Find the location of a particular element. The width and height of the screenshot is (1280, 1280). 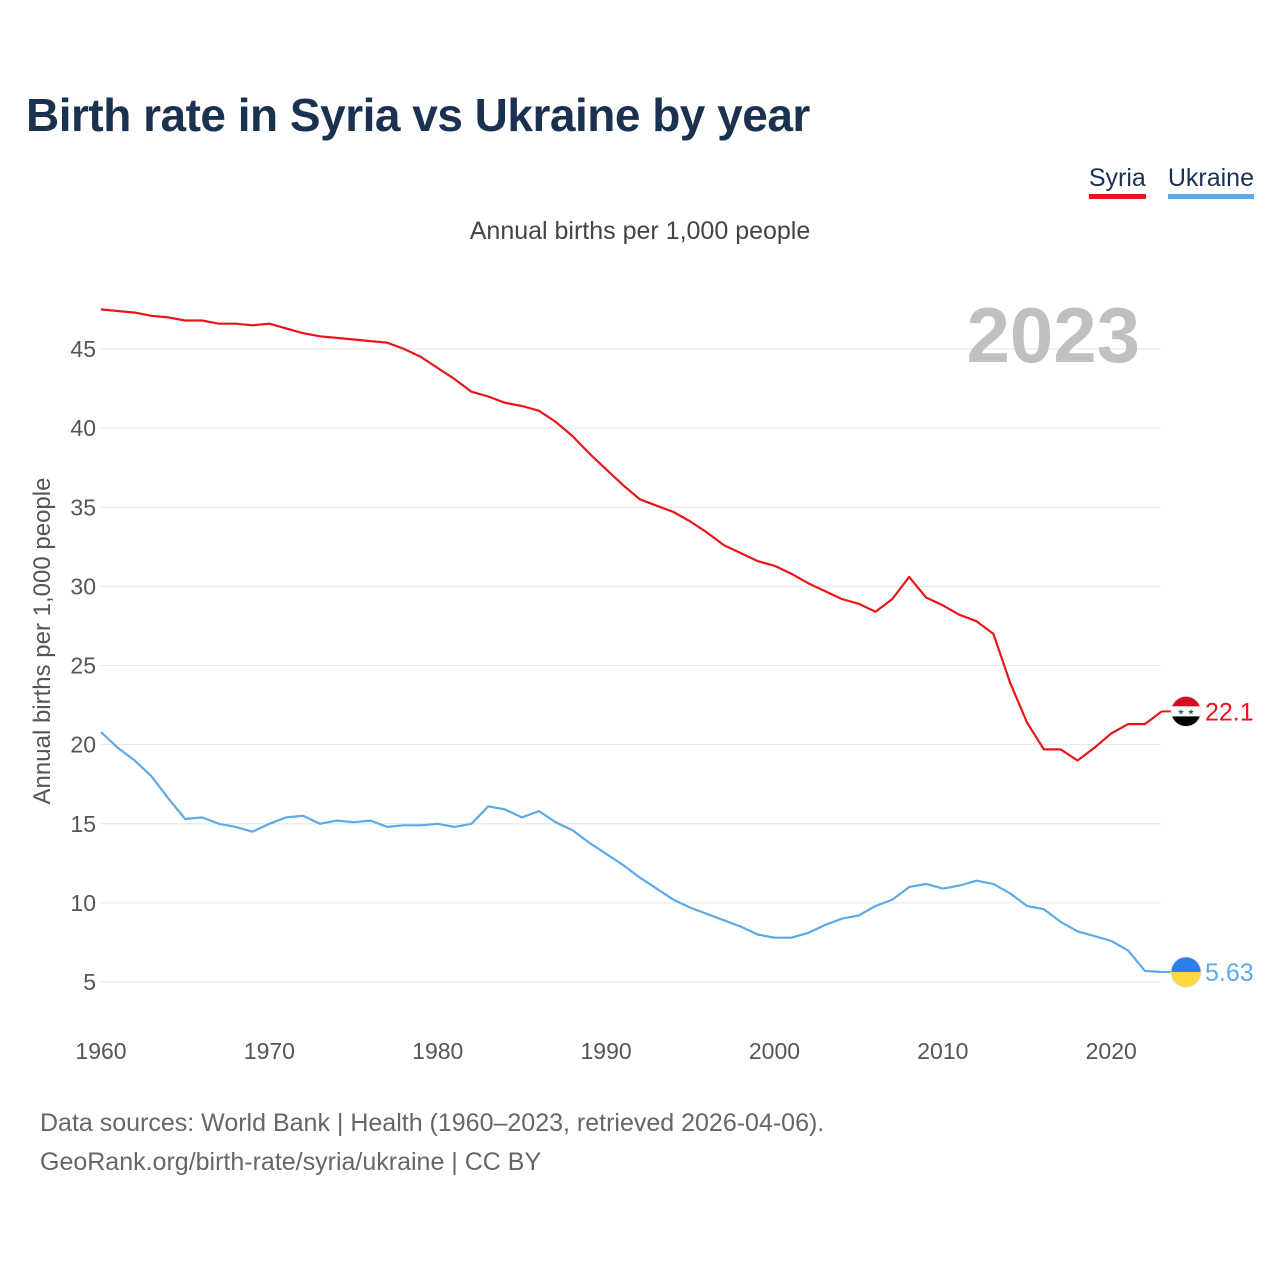

chart-subtitle: Annual births per 1,000 people is located at coordinates (640, 231).